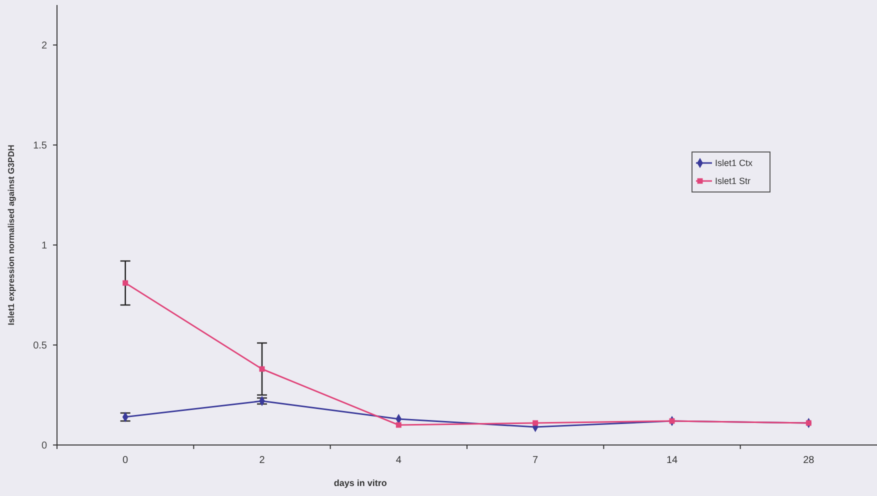 Image resolution: width=877 pixels, height=496 pixels. Describe the element at coordinates (44, 46) in the screenshot. I see `y-tick-label: 2` at that location.